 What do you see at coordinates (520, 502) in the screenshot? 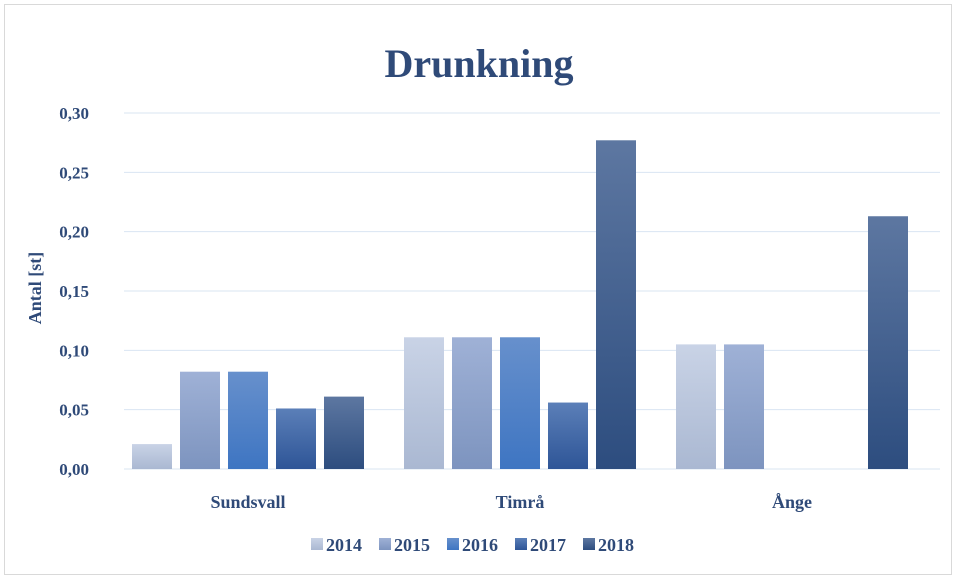
I see `x-tick-label: Timrå` at bounding box center [520, 502].